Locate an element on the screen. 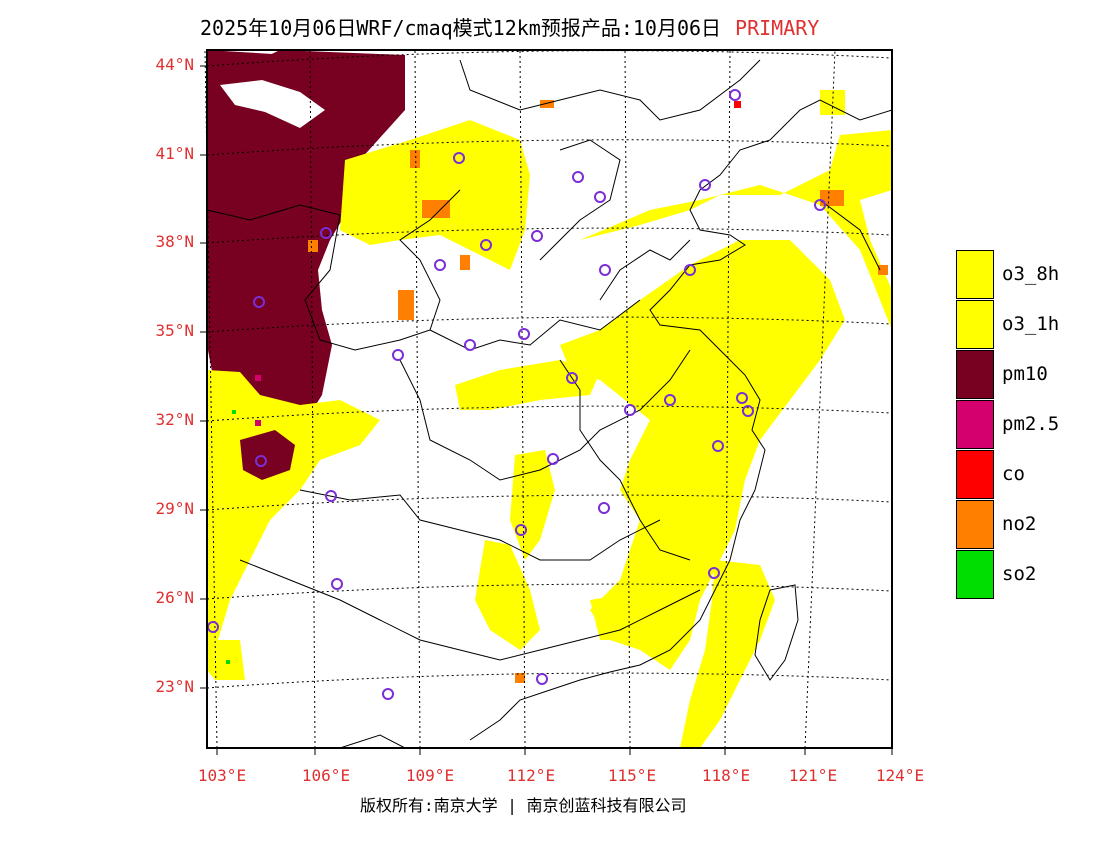  lon-label-112: 112°E is located at coordinates (531, 775).